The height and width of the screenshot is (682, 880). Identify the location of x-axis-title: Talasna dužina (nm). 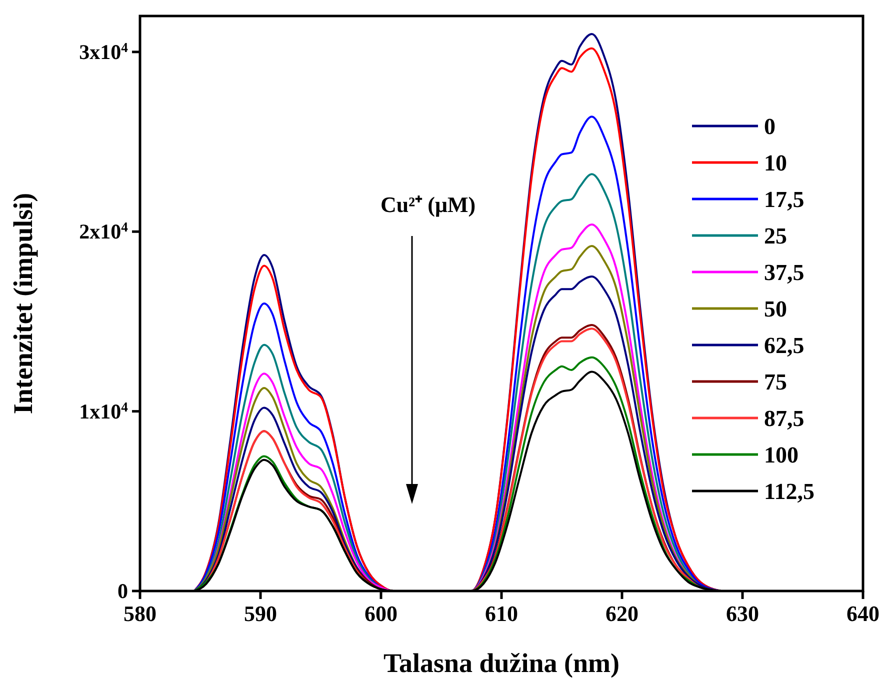
(501, 663).